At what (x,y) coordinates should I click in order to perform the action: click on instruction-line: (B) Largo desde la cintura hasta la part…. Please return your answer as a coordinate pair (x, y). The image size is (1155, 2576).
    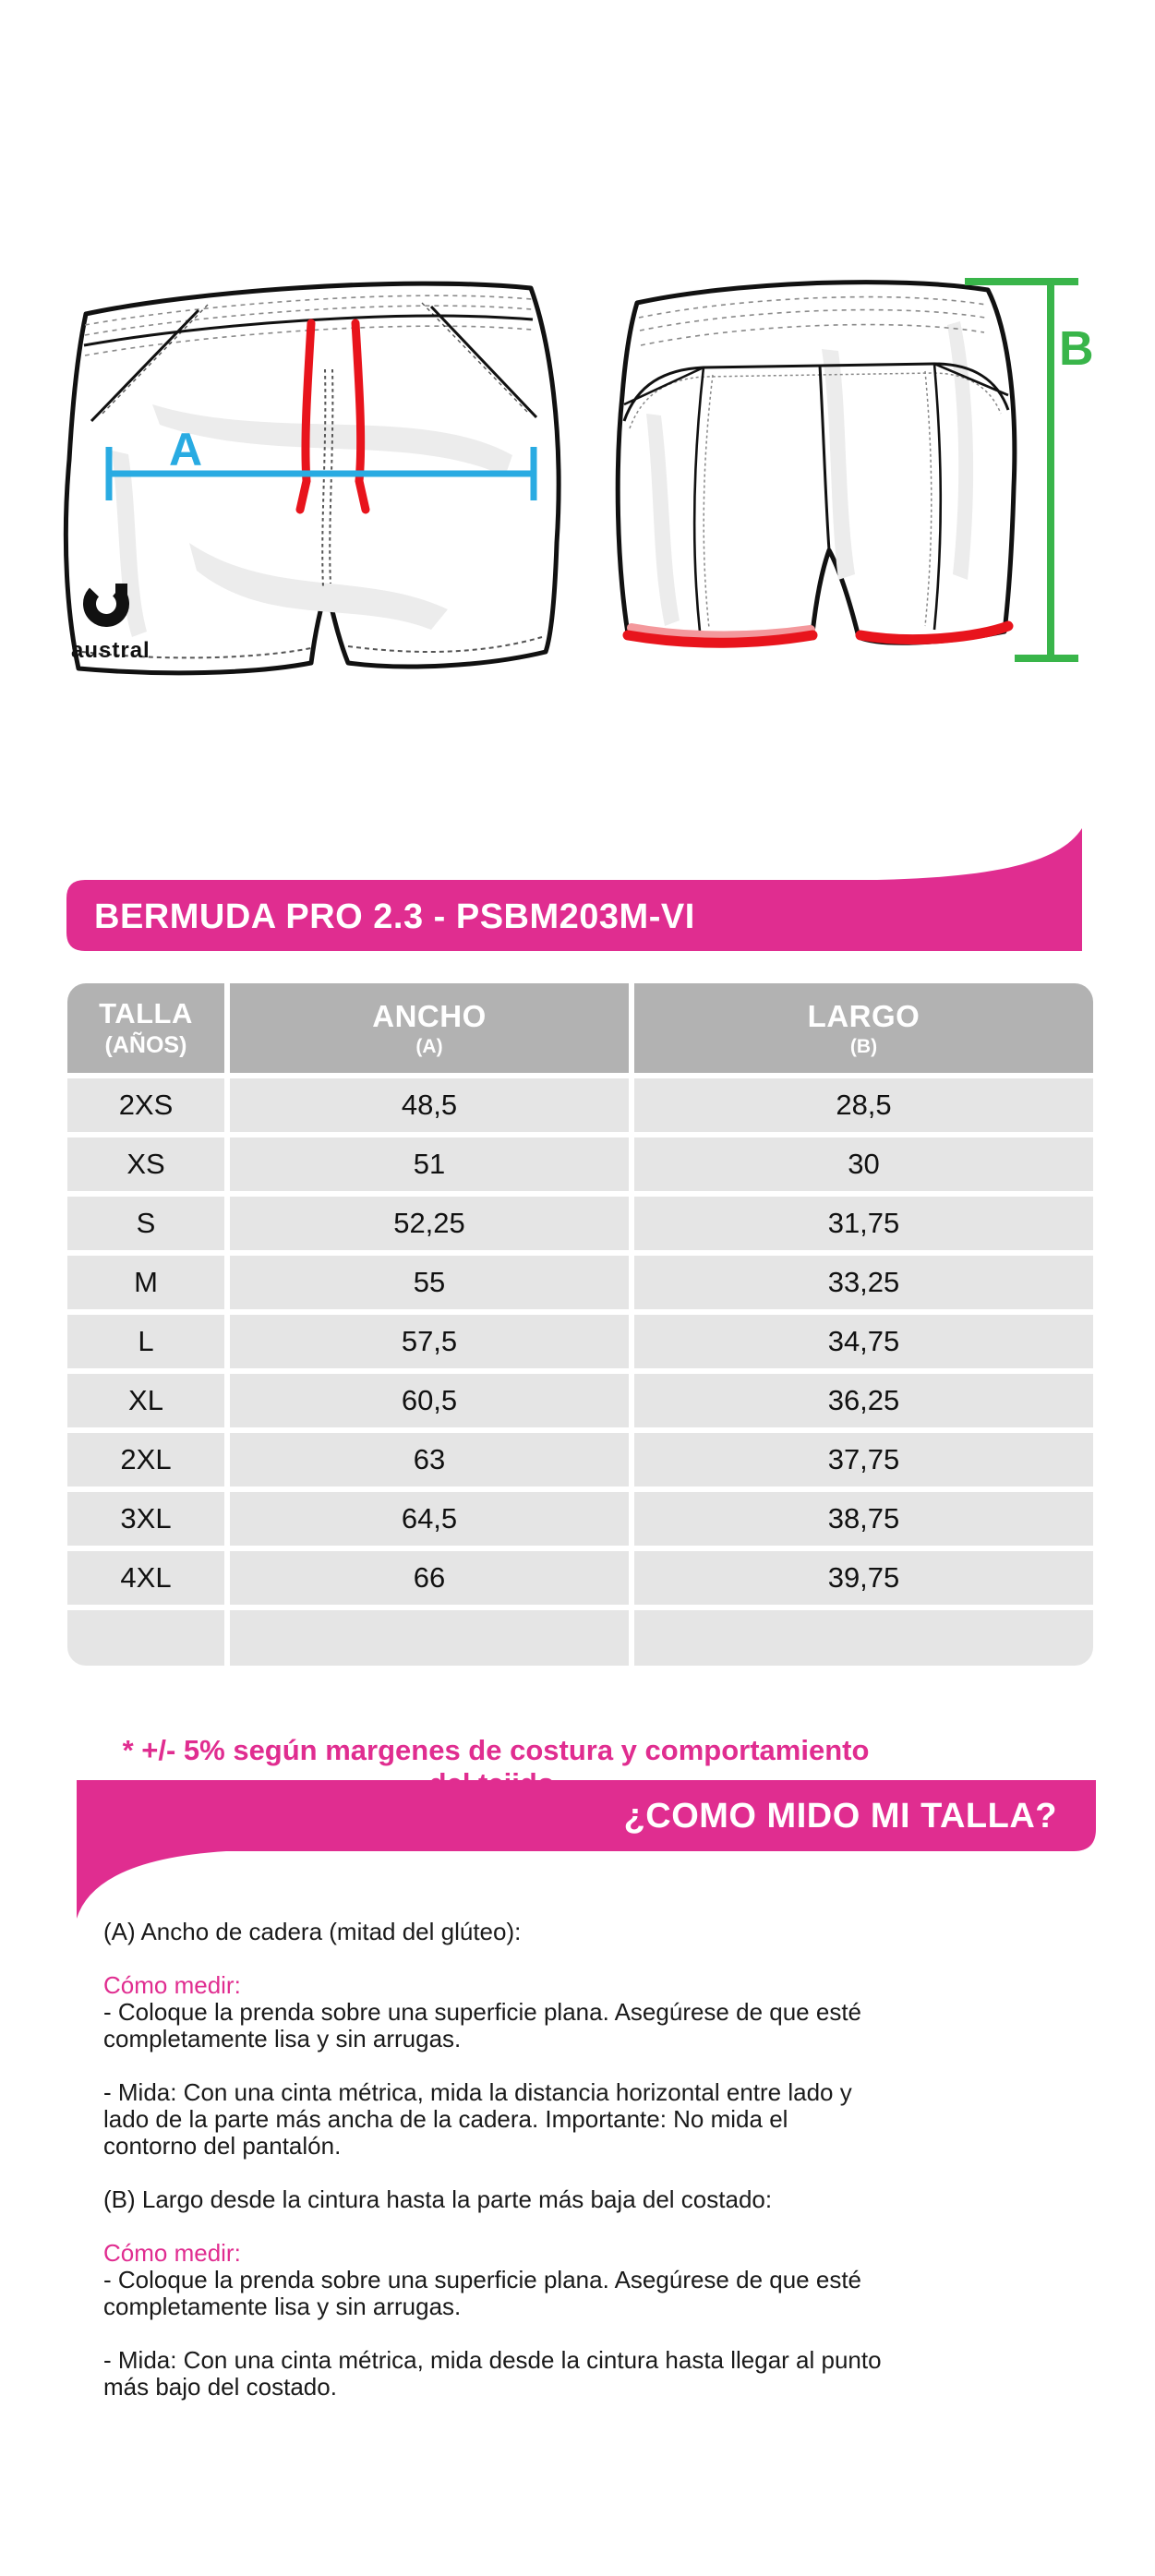
    Looking at the image, I should click on (438, 2199).